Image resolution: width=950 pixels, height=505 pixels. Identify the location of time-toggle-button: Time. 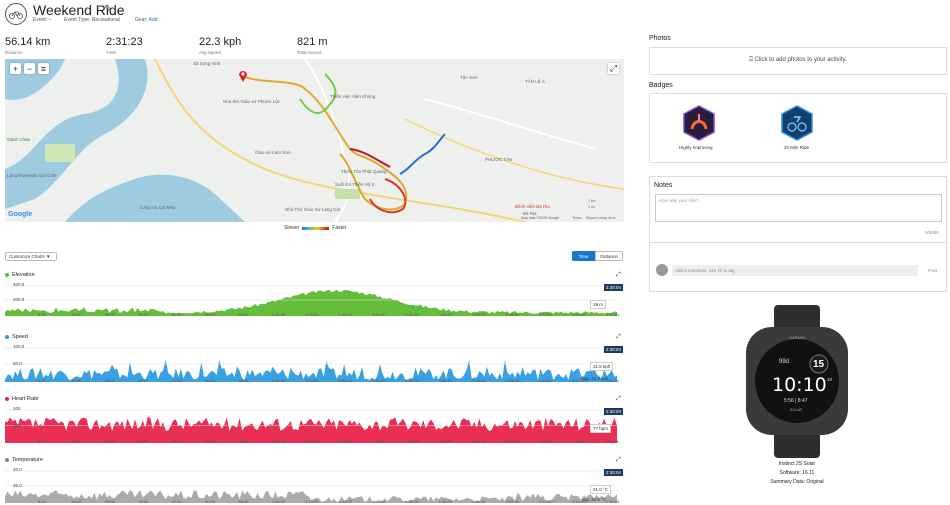
(583, 256).